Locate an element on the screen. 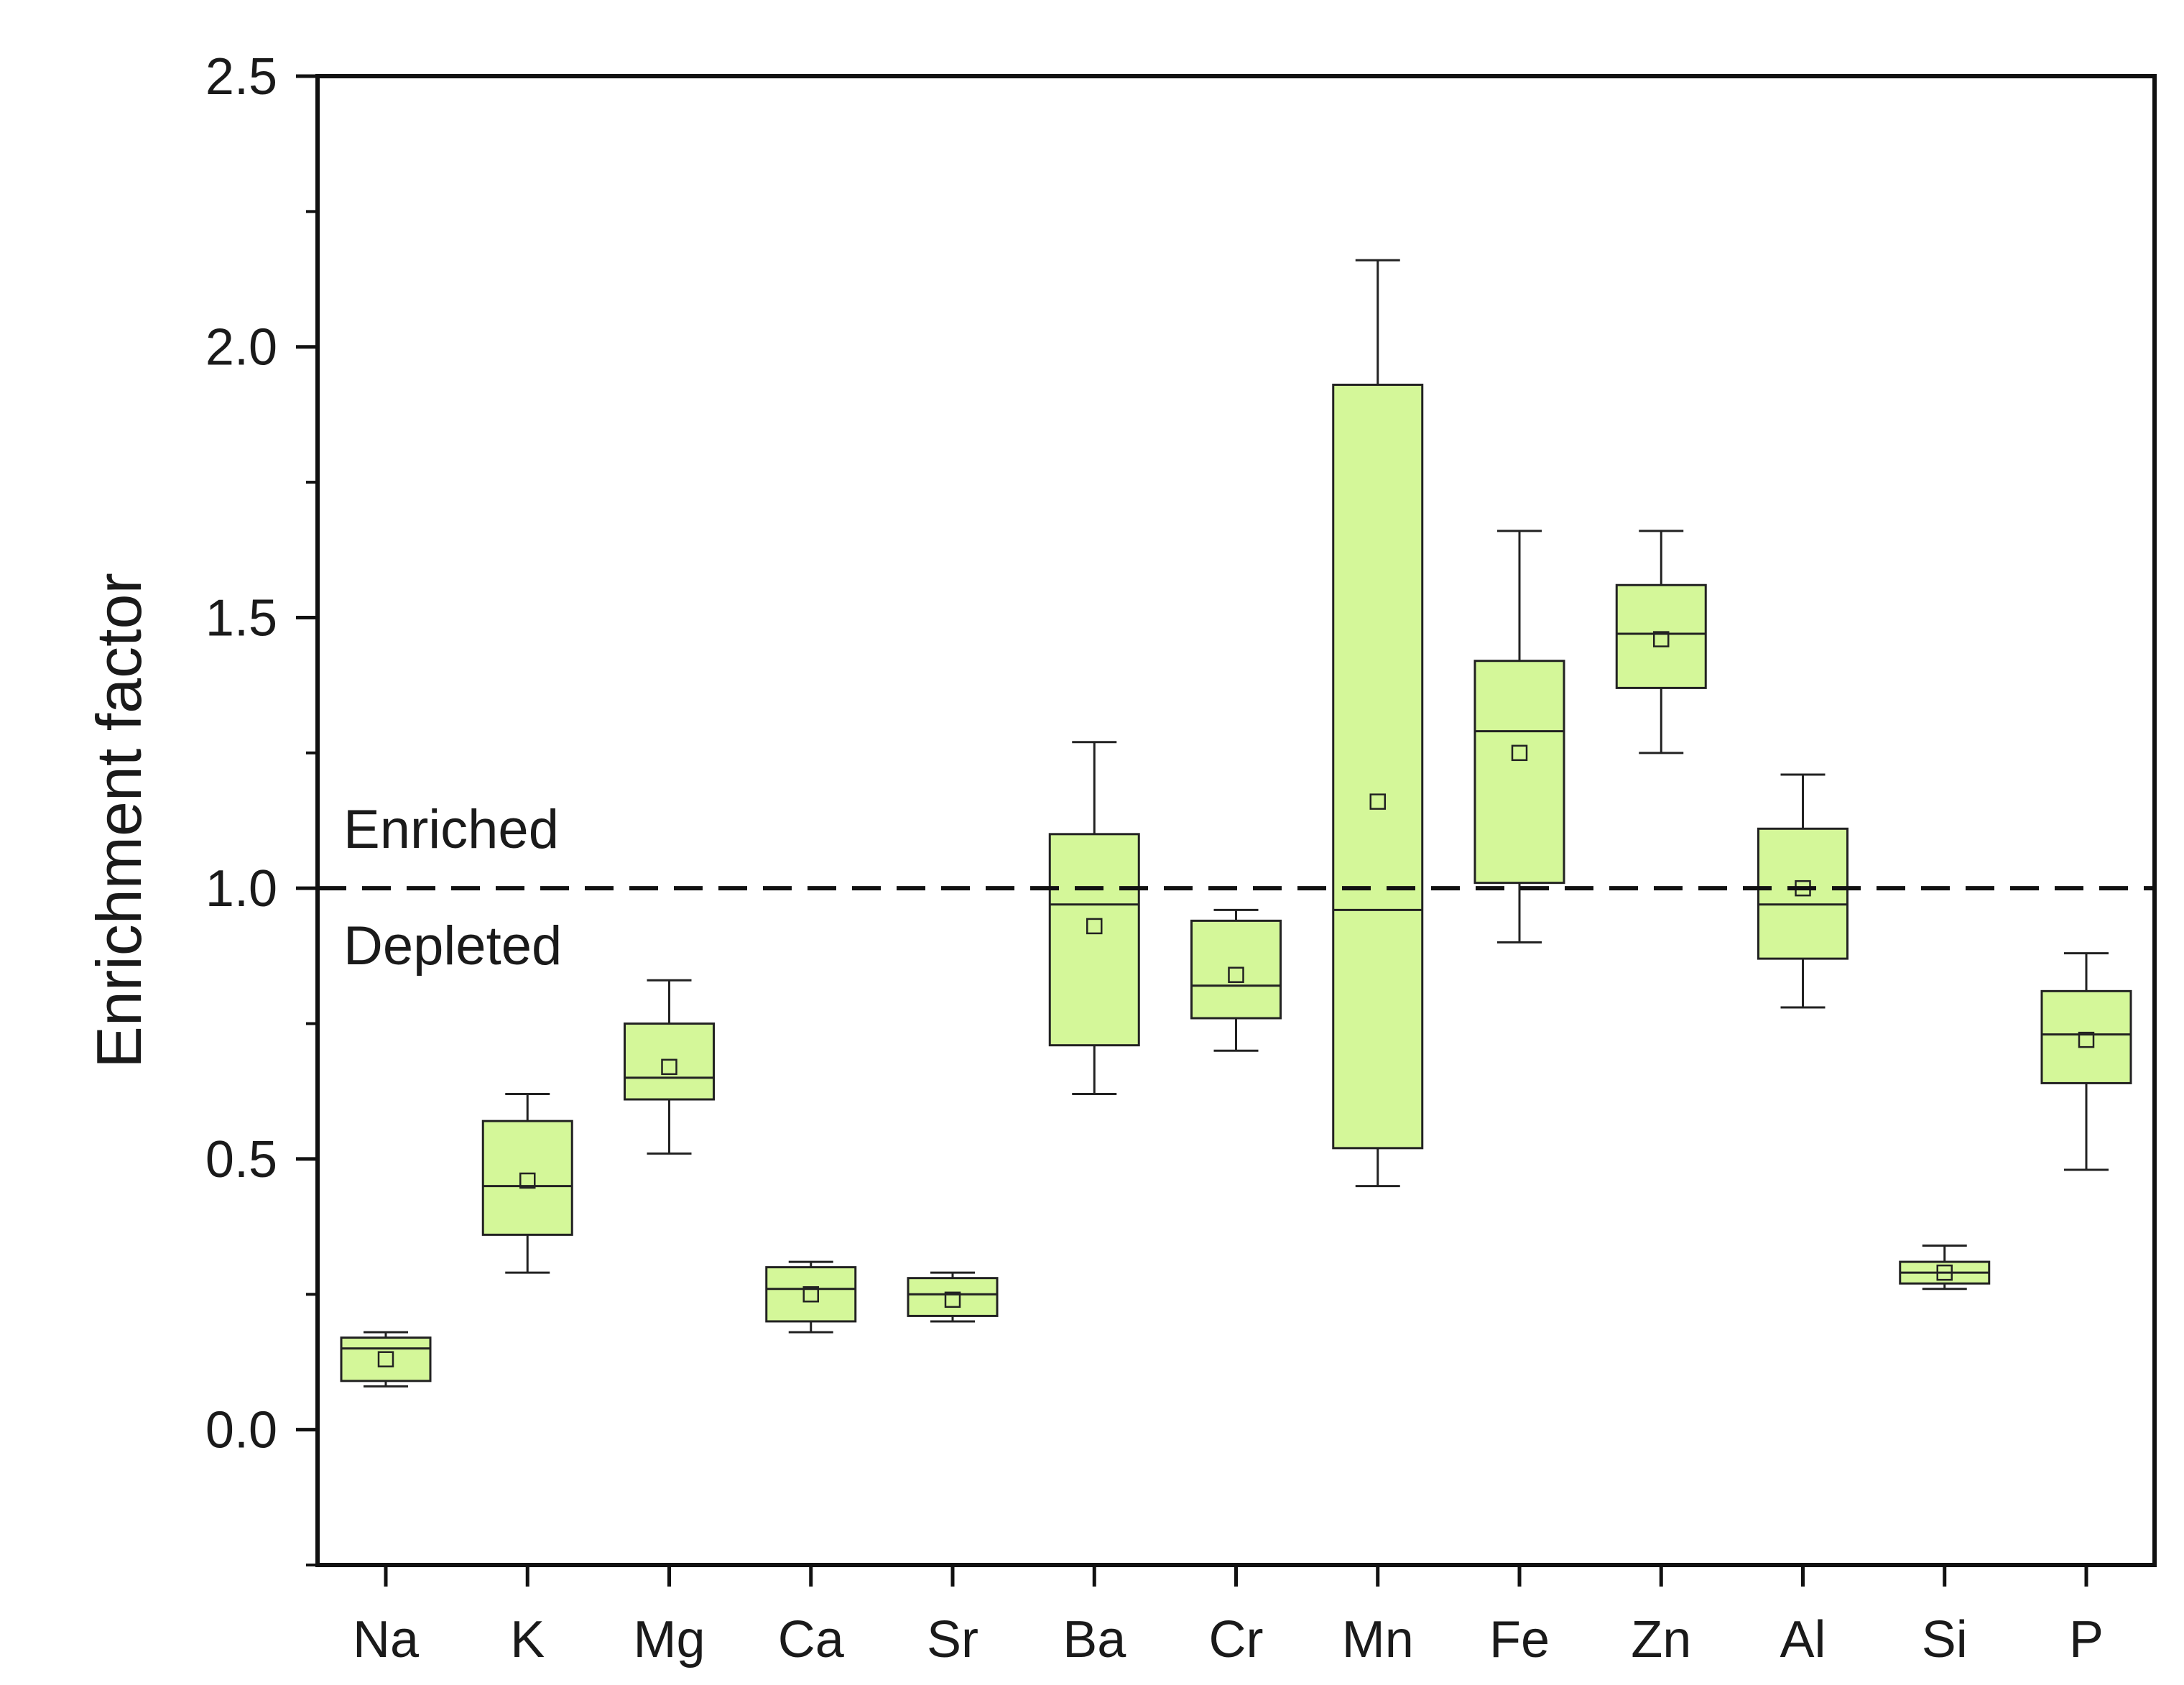 This screenshot has height=1685, width=2184. mean-marker-Na is located at coordinates (385, 1359).